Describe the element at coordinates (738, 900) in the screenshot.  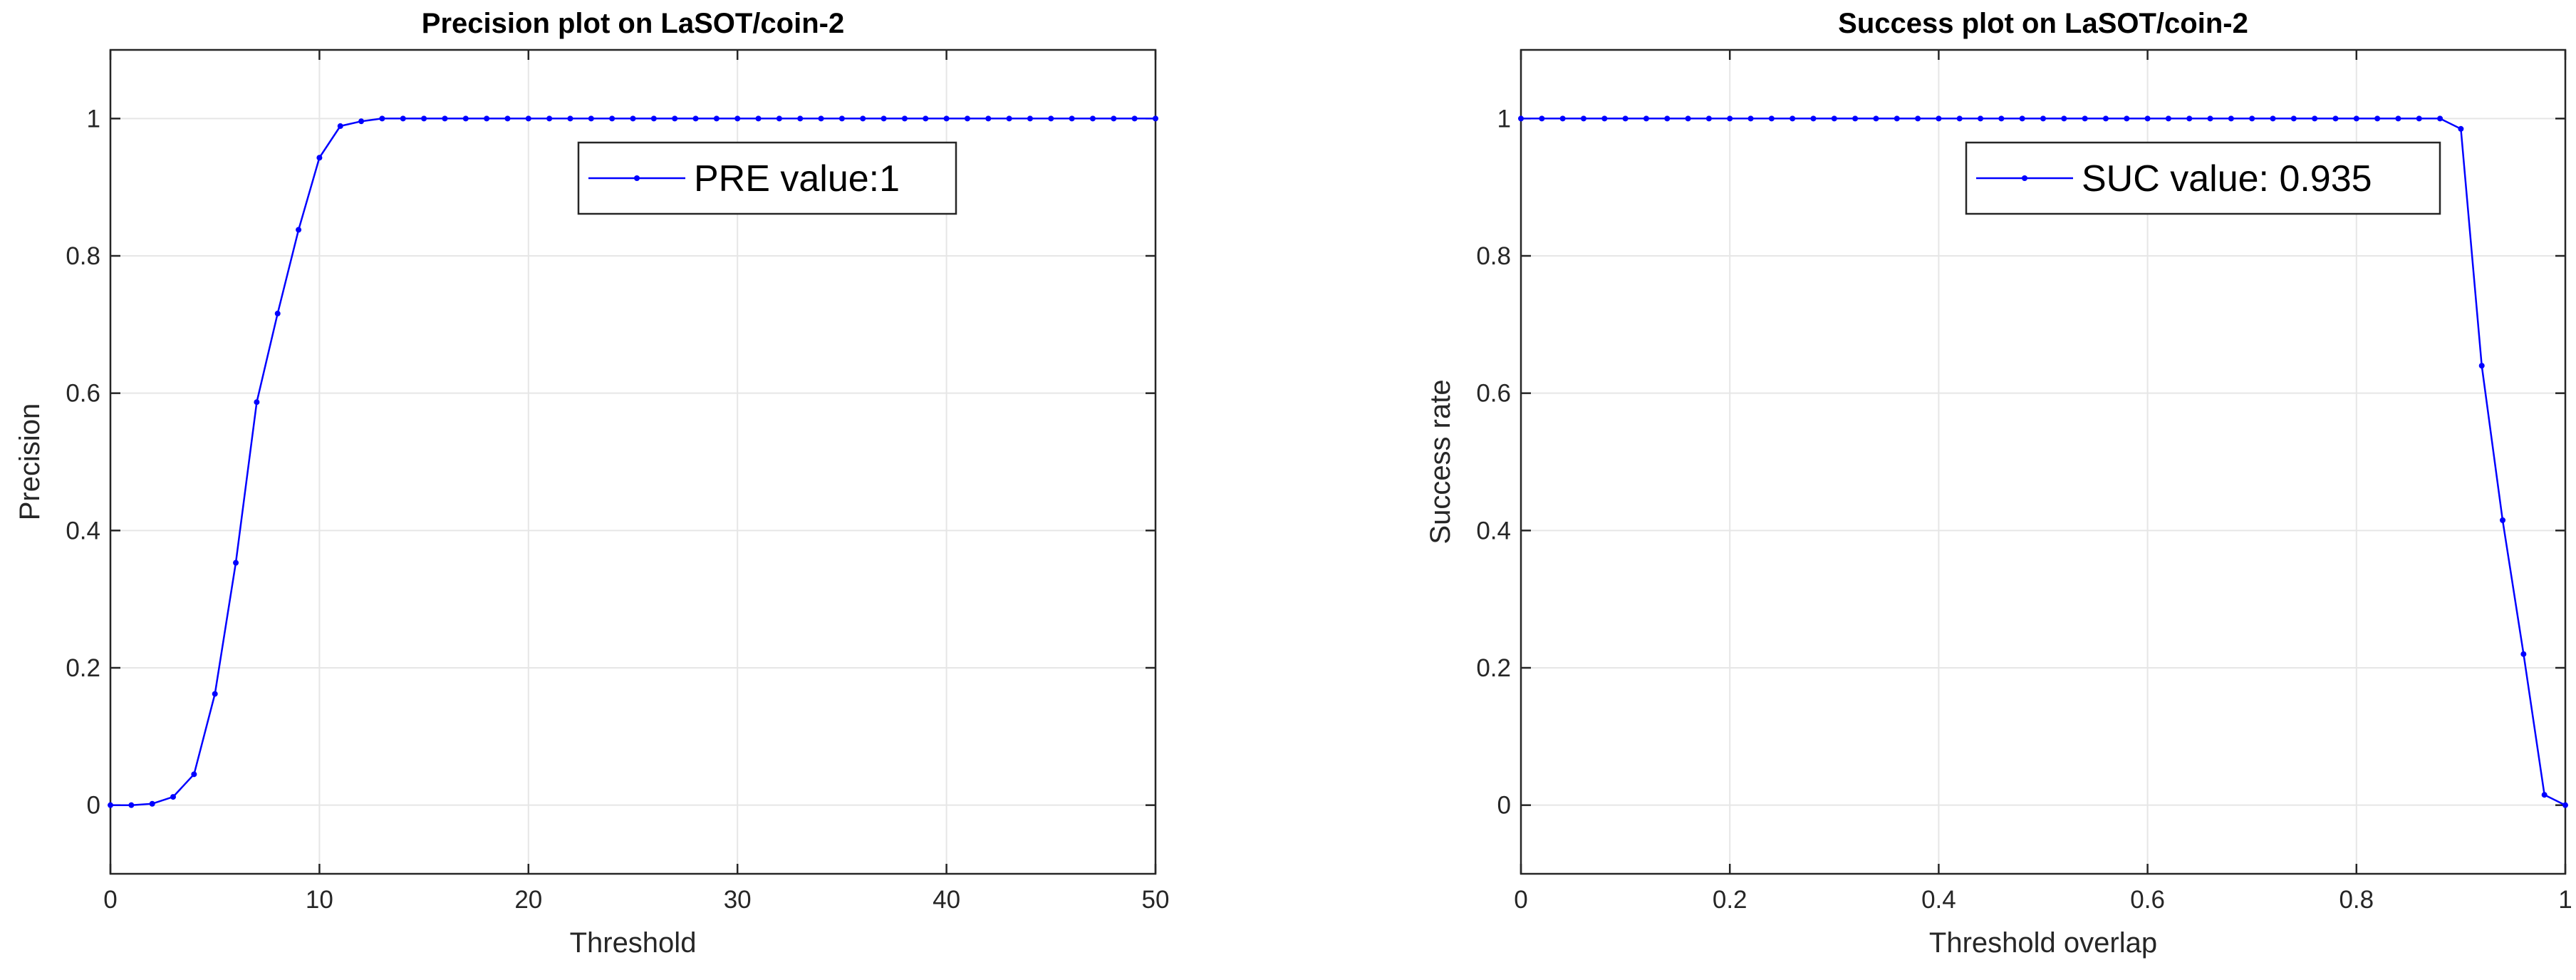
I see `x-tick-label: 30` at that location.